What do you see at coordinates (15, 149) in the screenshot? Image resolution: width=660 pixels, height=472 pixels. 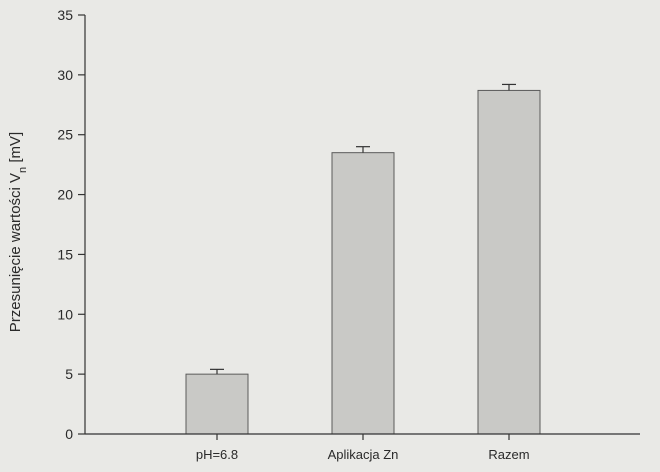 I see `y-axis-label-unit: [mV]` at bounding box center [15, 149].